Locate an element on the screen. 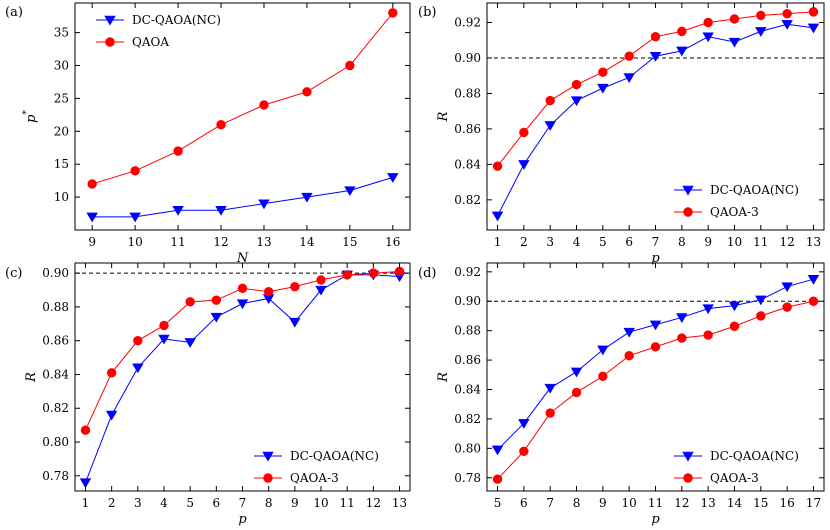  y-tick-label: 0.80 is located at coordinates (467, 448).